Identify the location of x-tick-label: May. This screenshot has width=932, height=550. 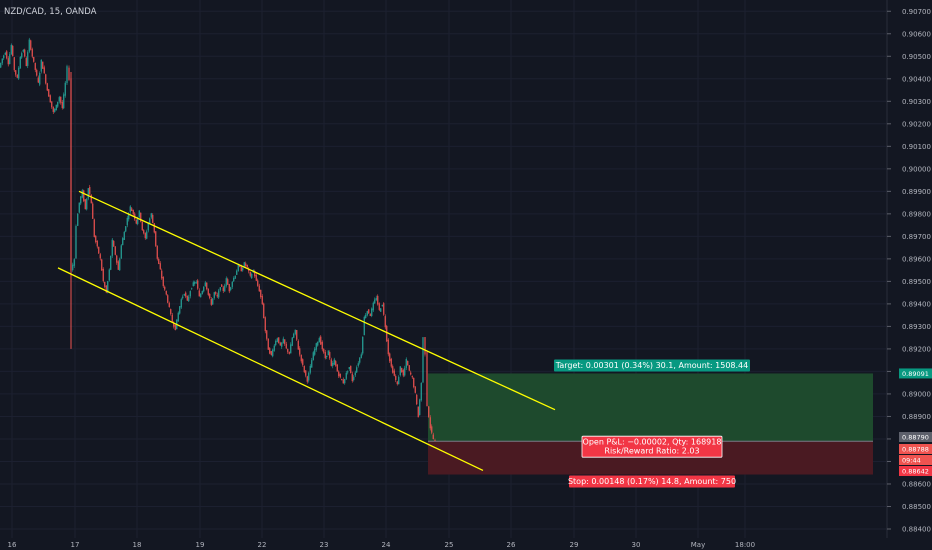
(698, 545).